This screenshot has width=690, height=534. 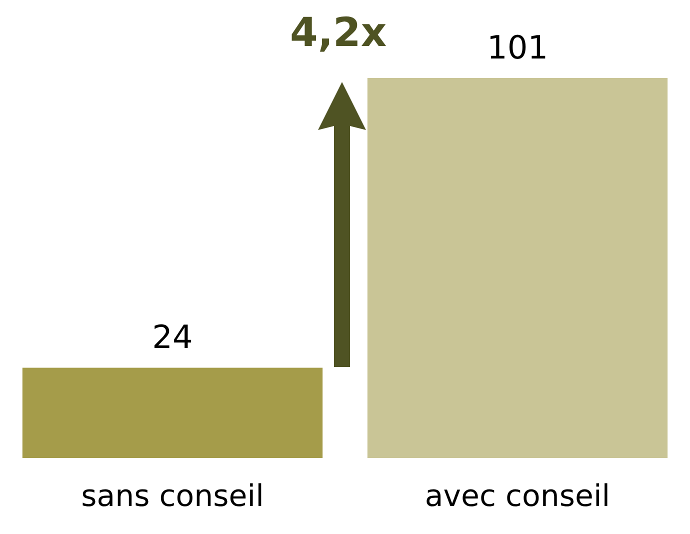 What do you see at coordinates (517, 47) in the screenshot?
I see `data-label: 101` at bounding box center [517, 47].